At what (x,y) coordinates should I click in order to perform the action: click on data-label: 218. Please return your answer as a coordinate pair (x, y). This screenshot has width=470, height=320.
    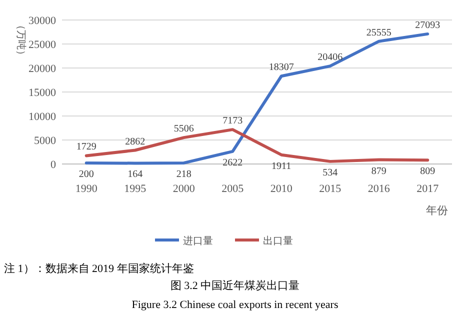
    Looking at the image, I should click on (184, 174).